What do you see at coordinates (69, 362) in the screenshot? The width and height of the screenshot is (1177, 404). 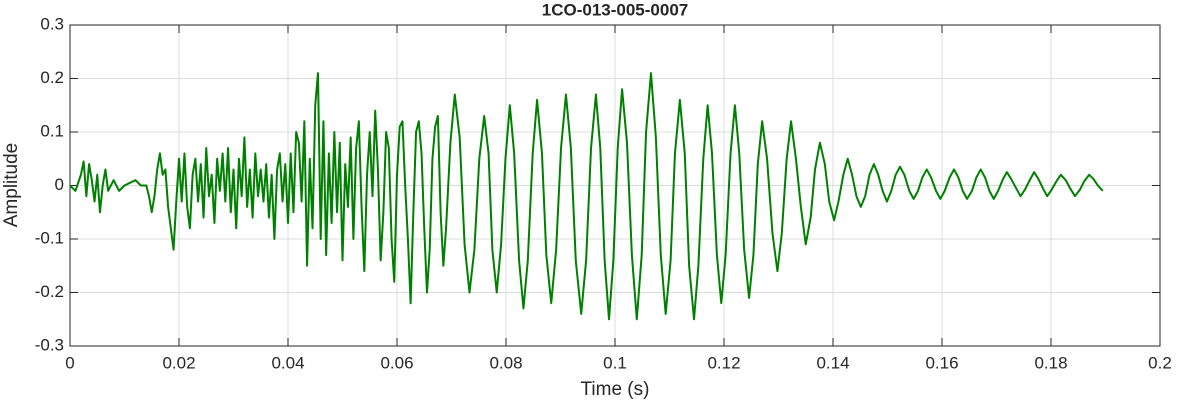 I see `x-tick-label: 0` at bounding box center [69, 362].